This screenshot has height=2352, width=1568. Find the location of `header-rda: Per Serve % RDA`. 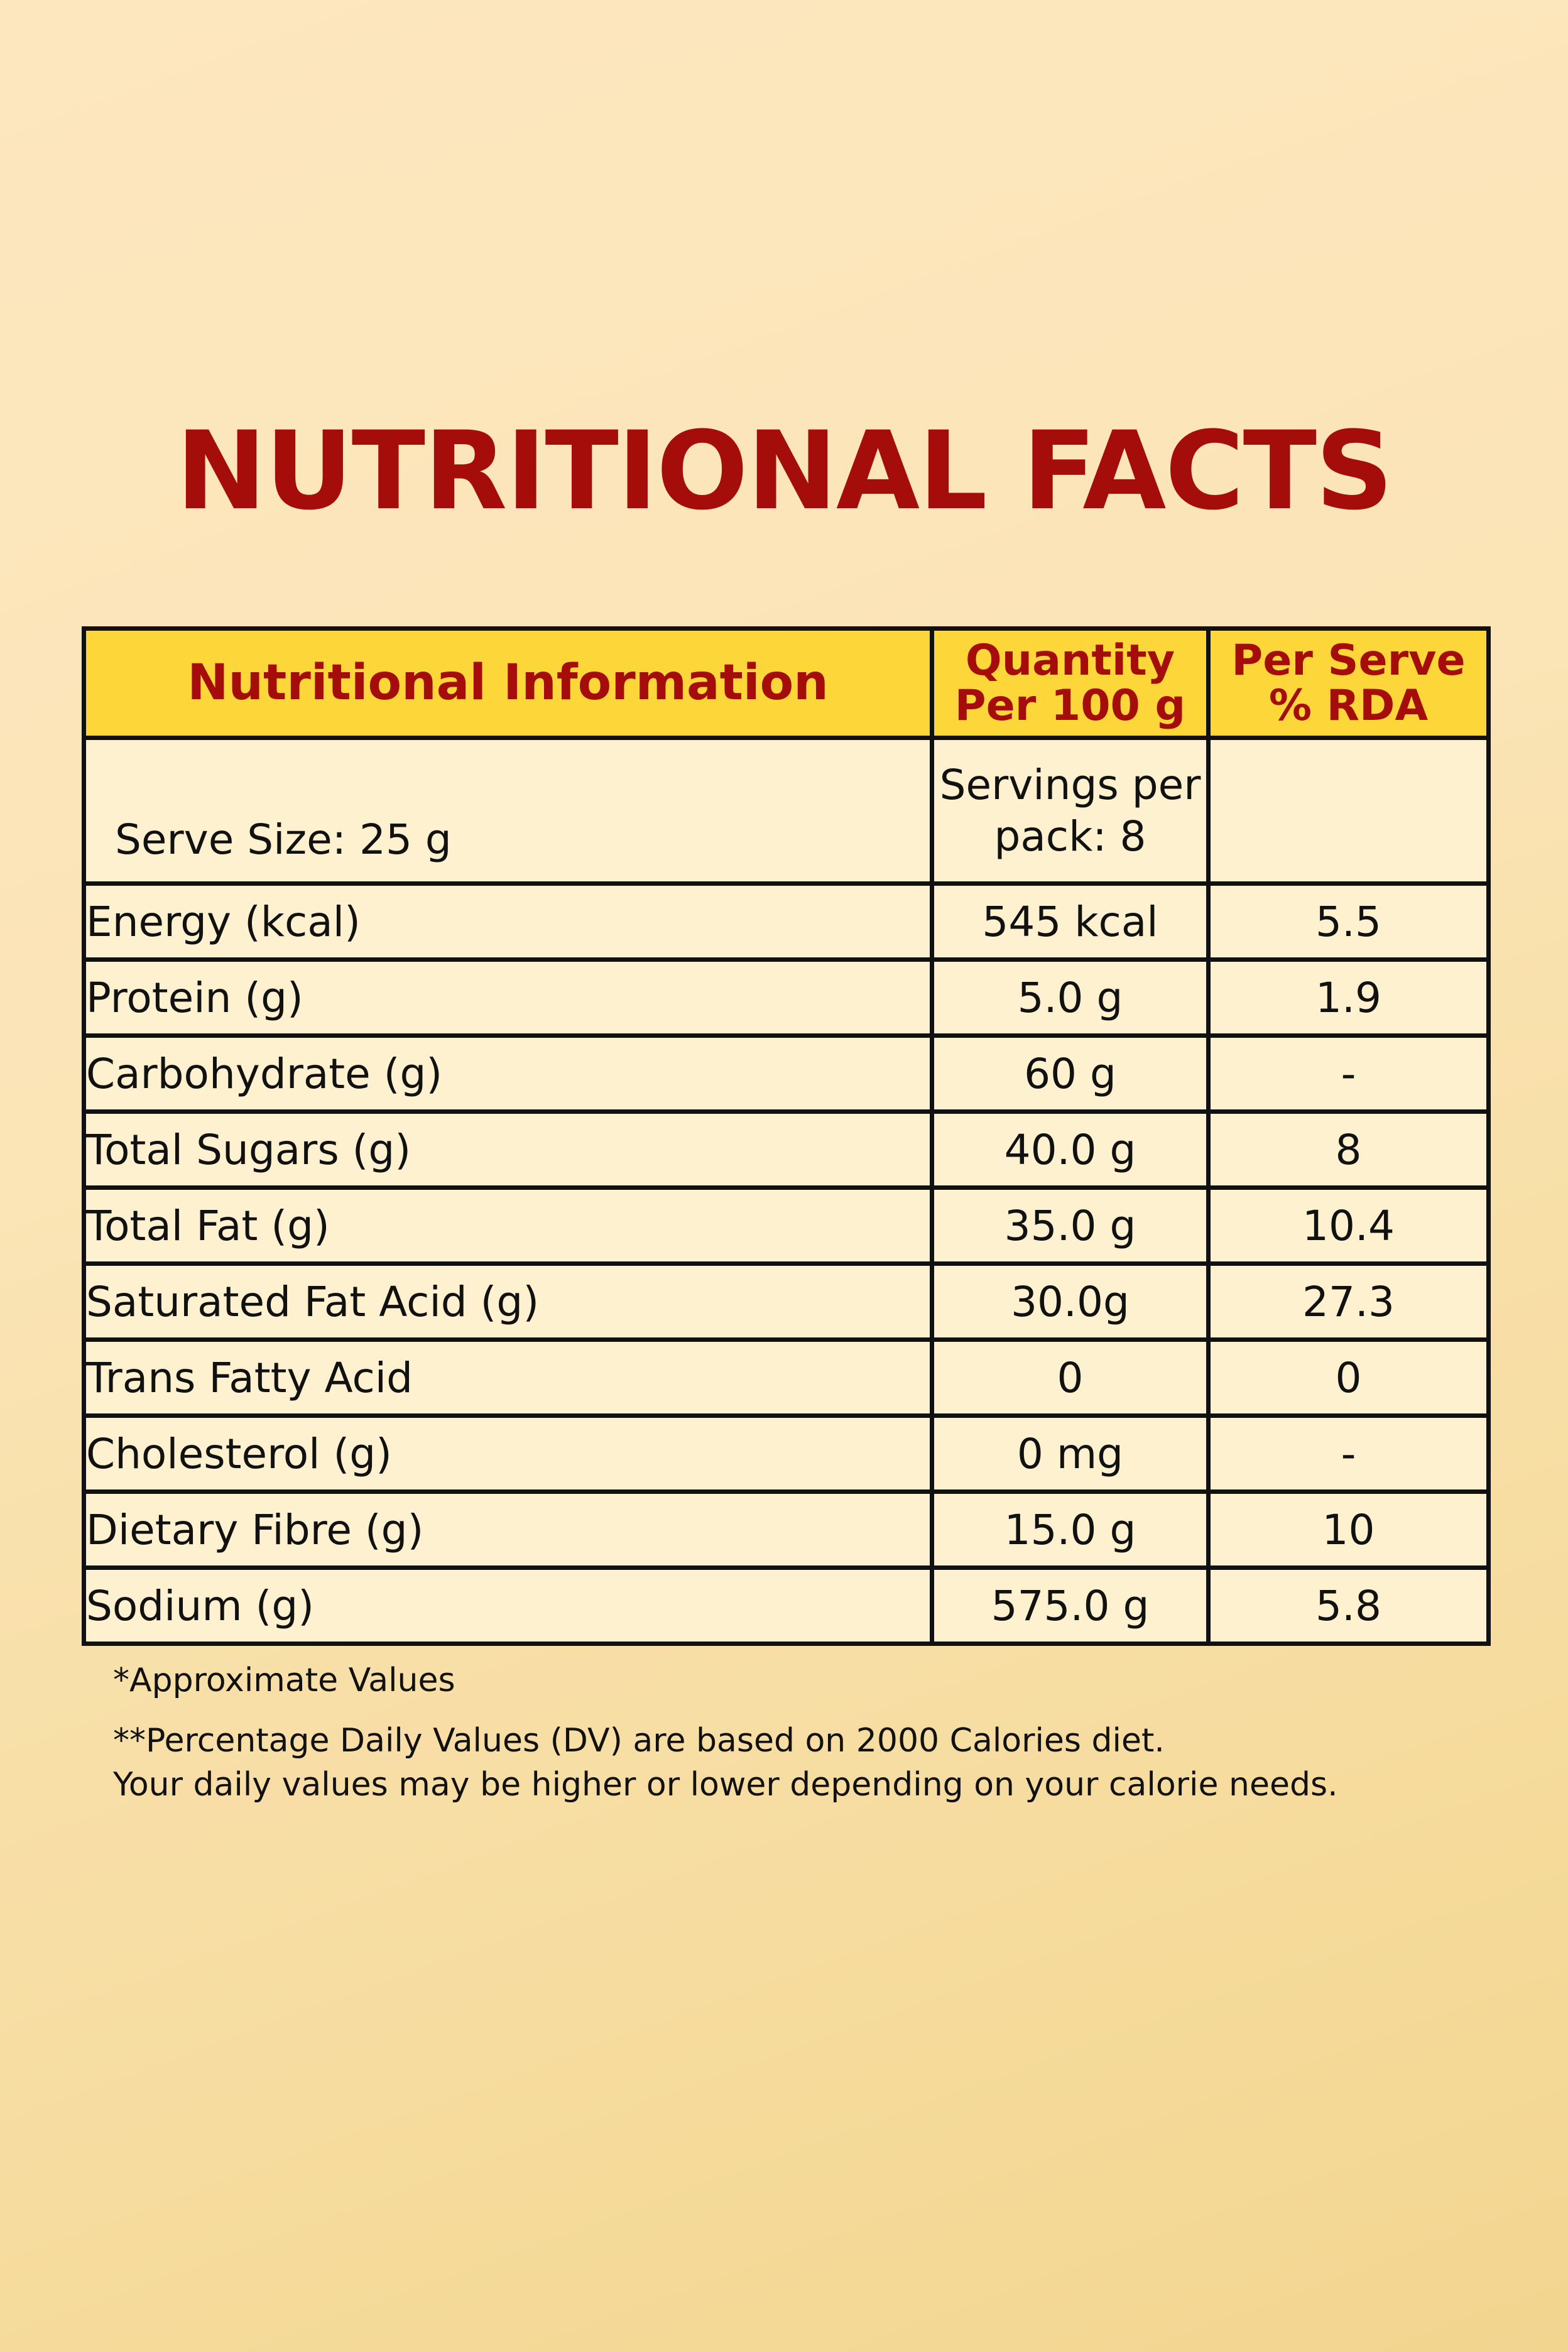

header-rda: Per Serve % RDA is located at coordinates (1348, 683).